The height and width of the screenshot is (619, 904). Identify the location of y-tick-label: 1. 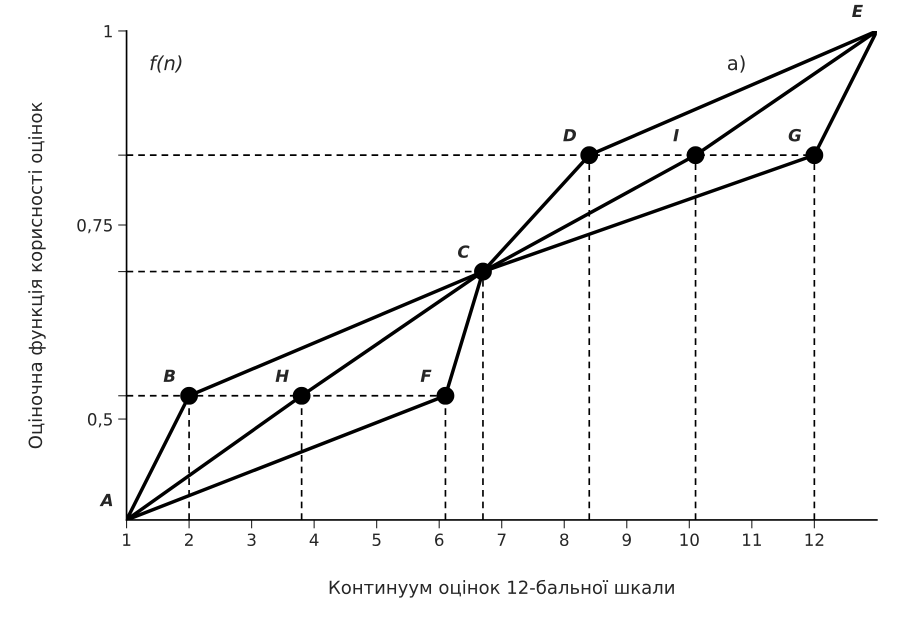
(108, 31).